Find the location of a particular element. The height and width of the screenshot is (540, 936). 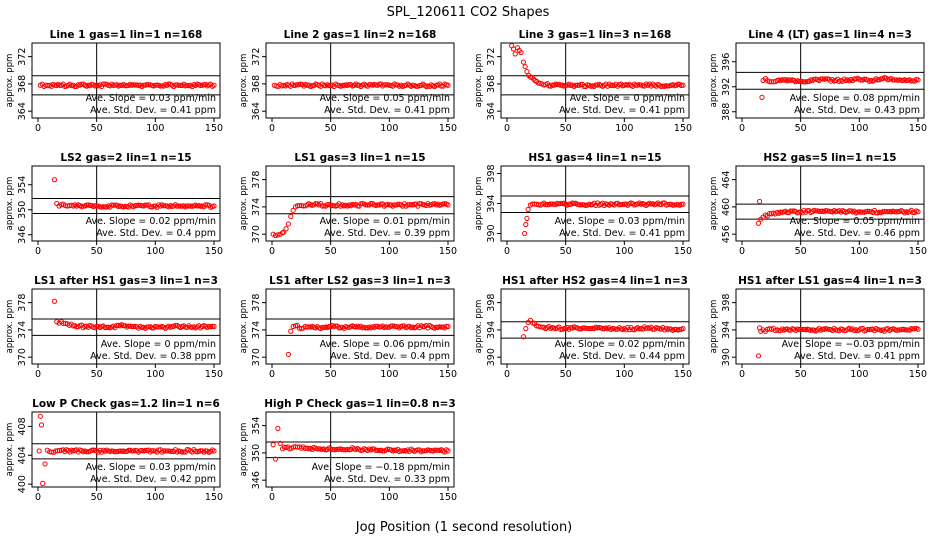

std-dev-annotation: Ave. Std. Dev. = 0.4 ppm is located at coordinates (390, 356).